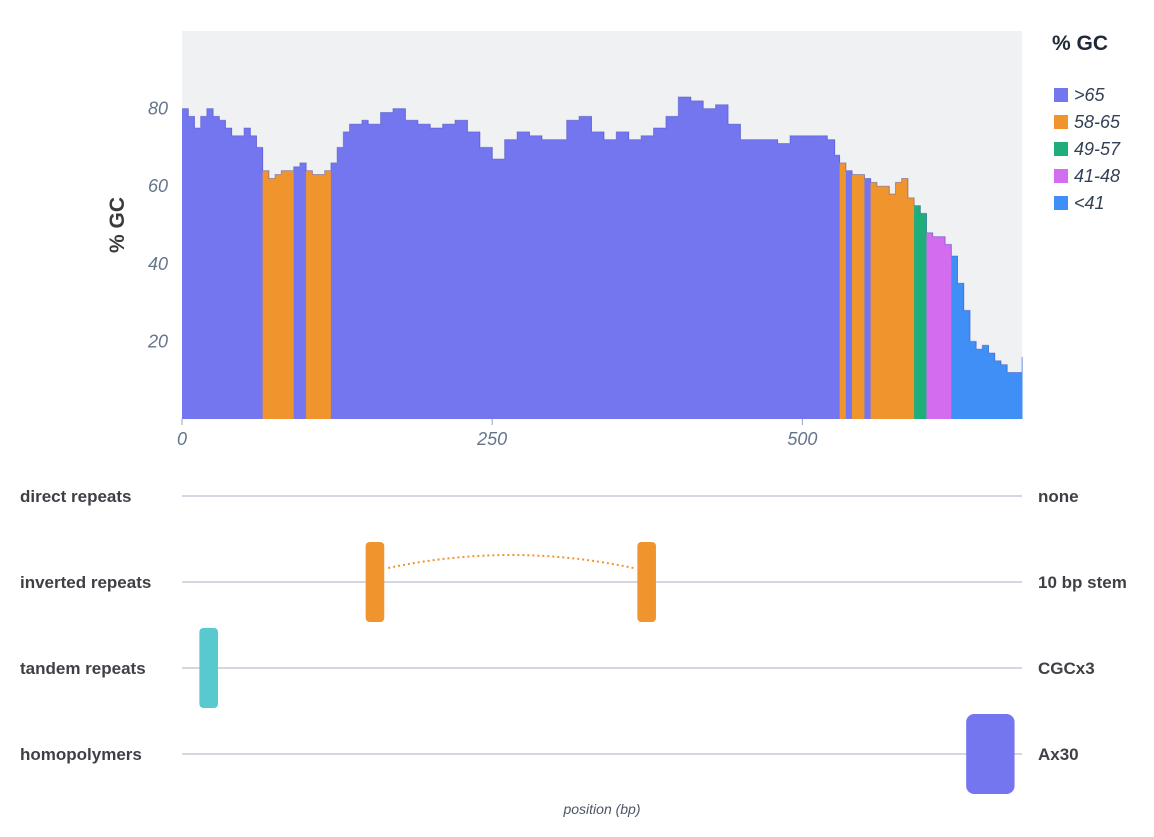 The image size is (1154, 837). Describe the element at coordinates (76, 496) in the screenshot. I see `track-label: direct repeats` at that location.